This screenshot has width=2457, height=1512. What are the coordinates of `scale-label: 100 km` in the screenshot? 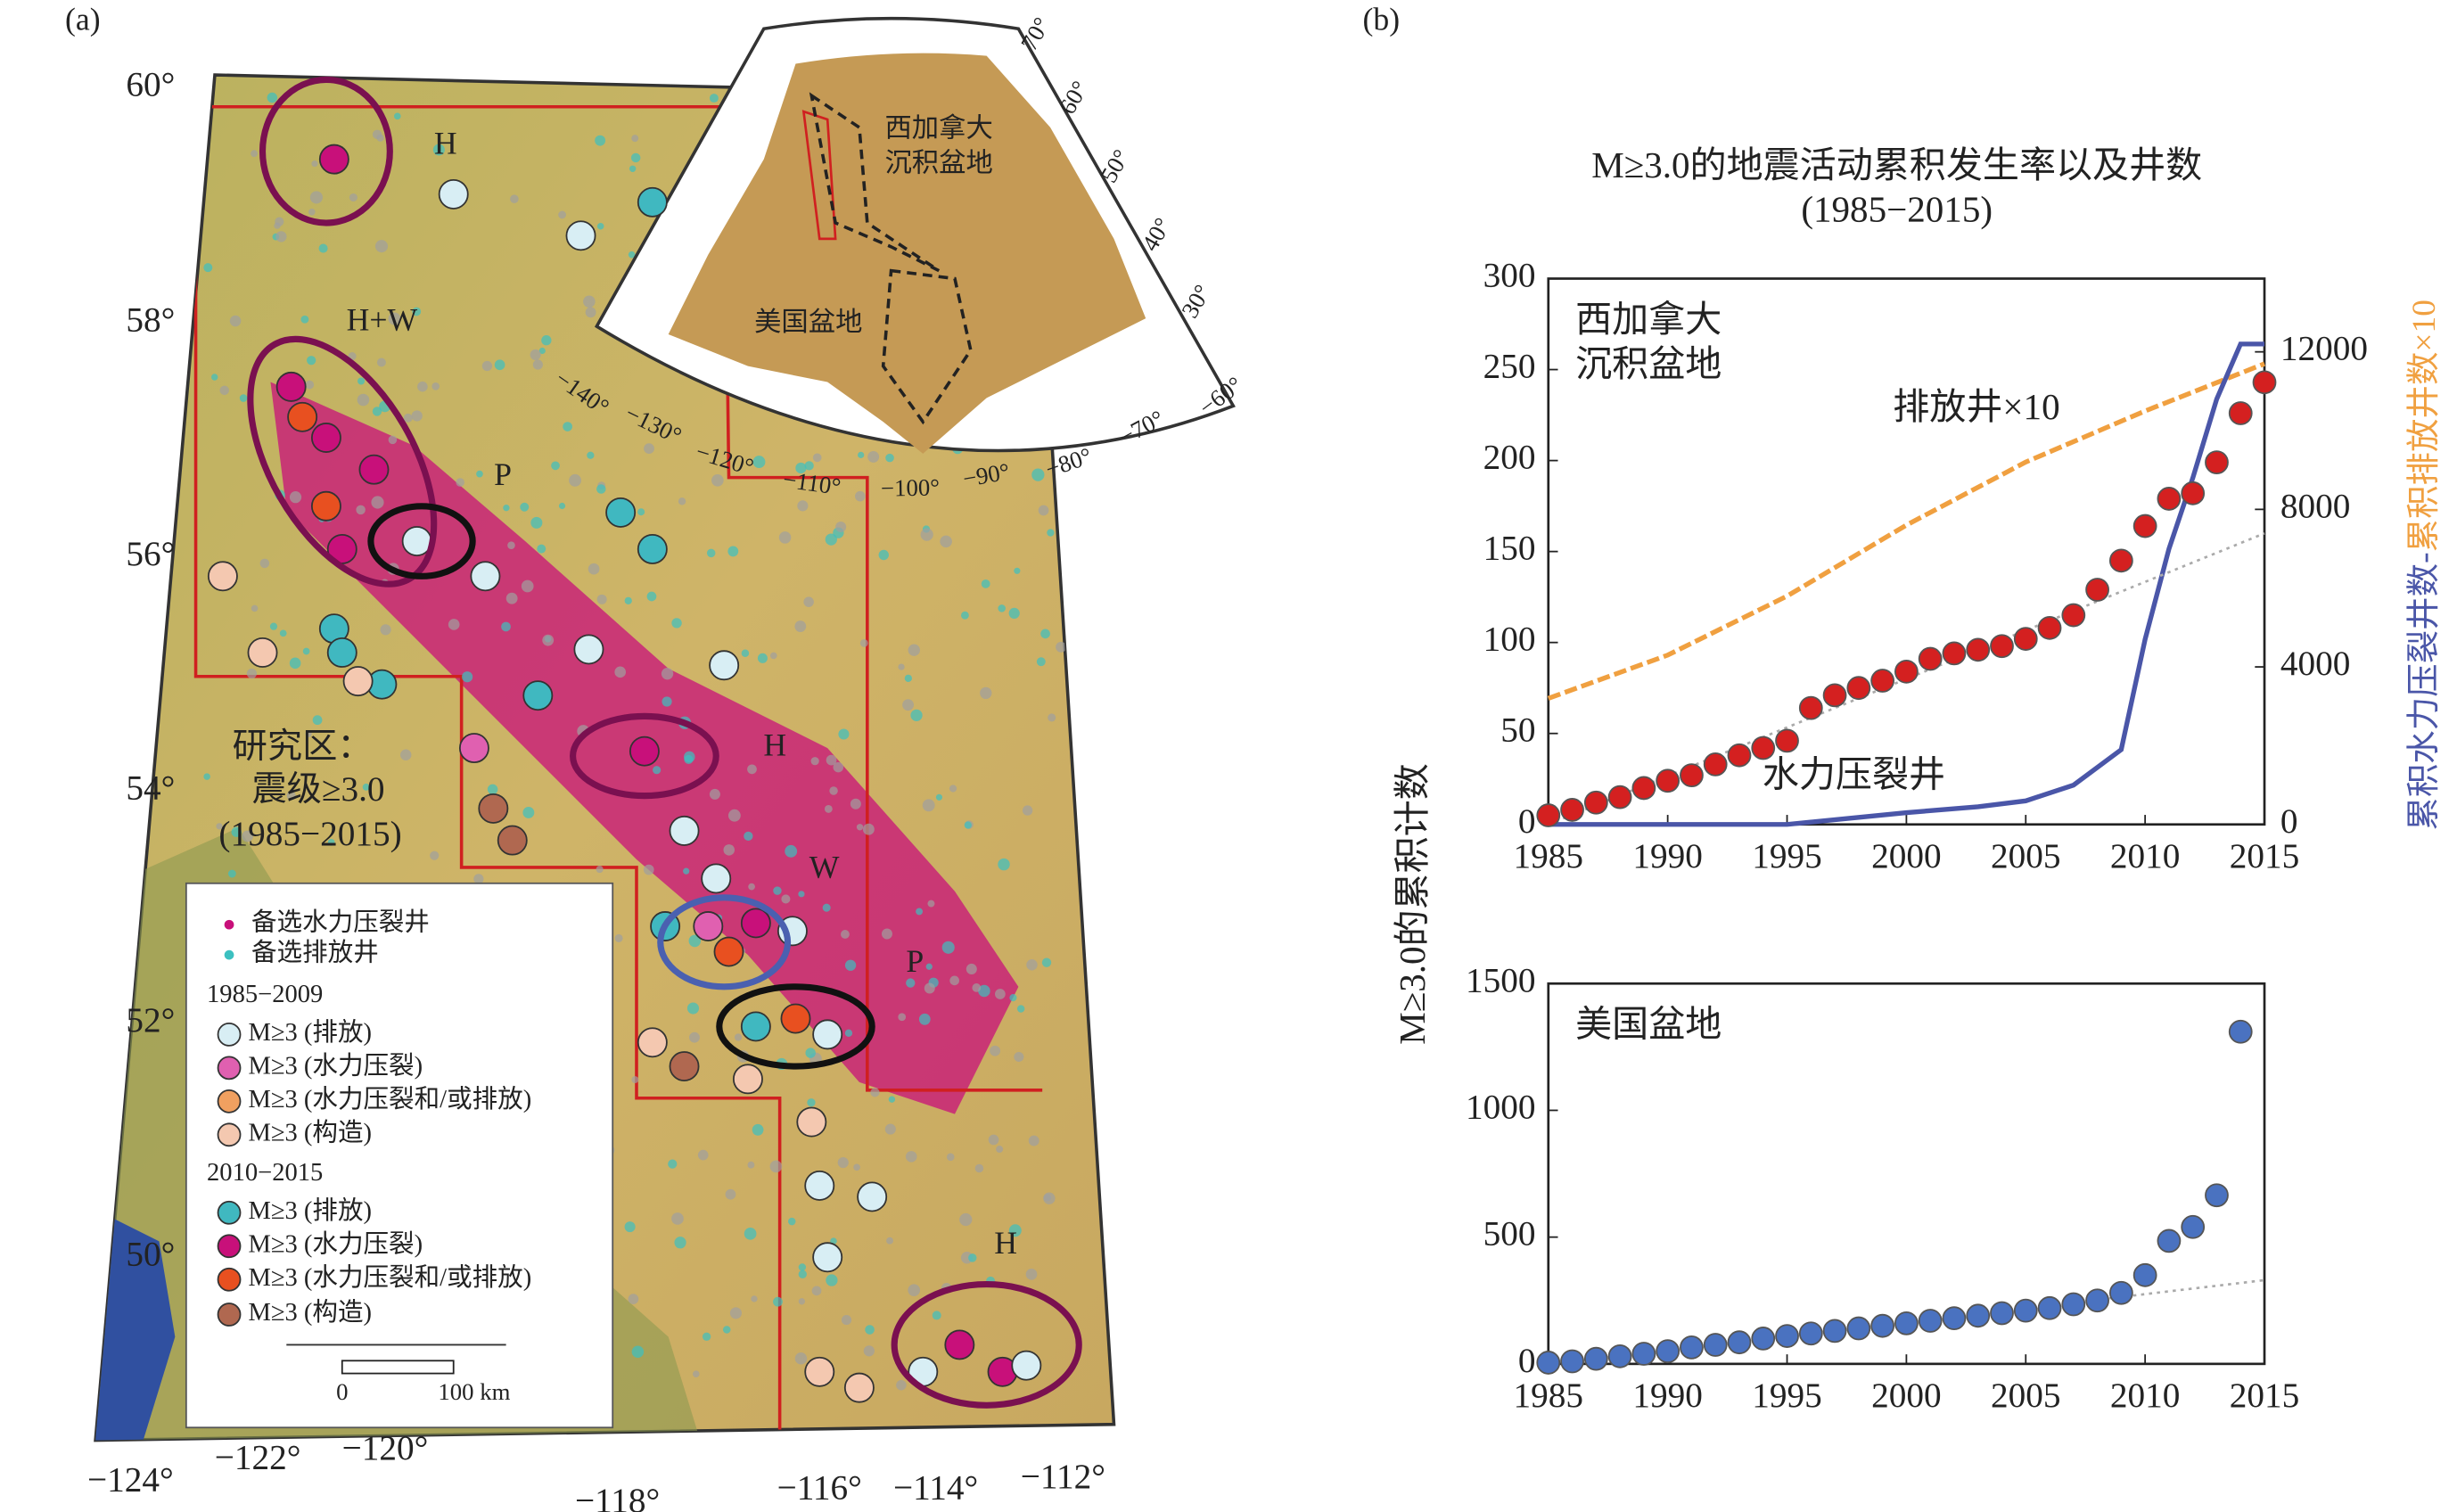 It's located at (474, 1391).